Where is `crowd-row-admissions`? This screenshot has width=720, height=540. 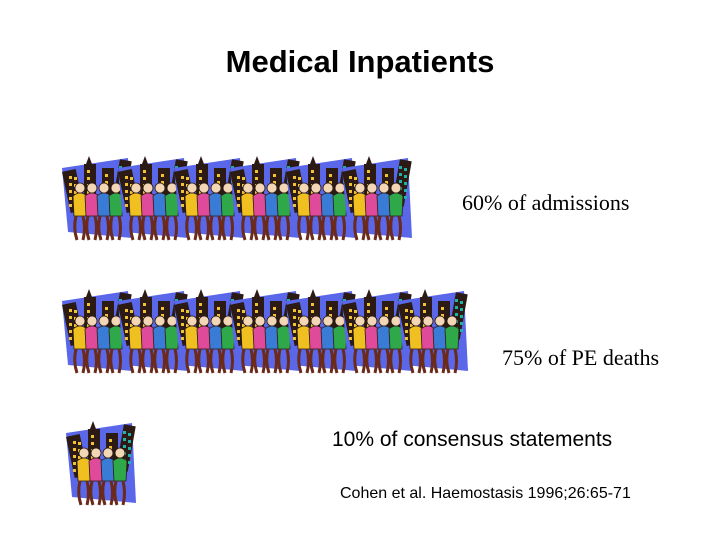 crowd-row-admissions is located at coordinates (243, 197).